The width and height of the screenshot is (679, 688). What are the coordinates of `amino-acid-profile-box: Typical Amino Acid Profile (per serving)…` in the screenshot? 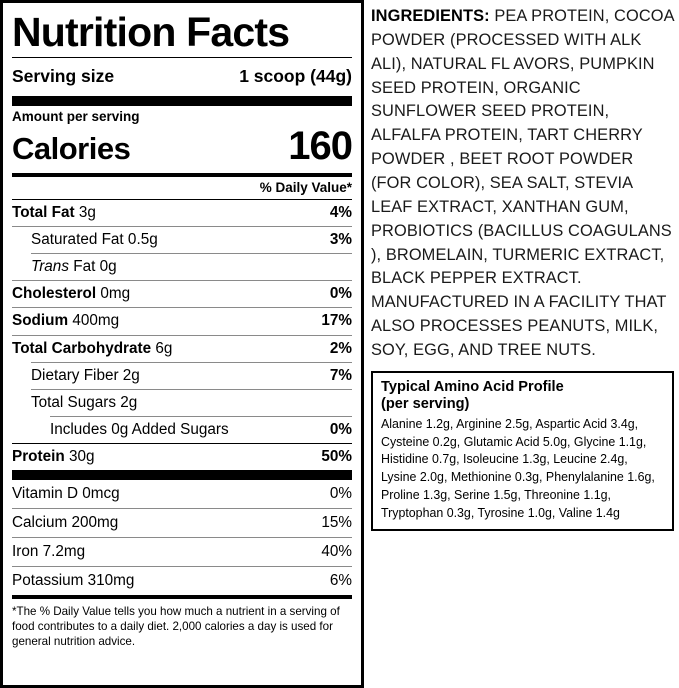 It's located at (522, 450).